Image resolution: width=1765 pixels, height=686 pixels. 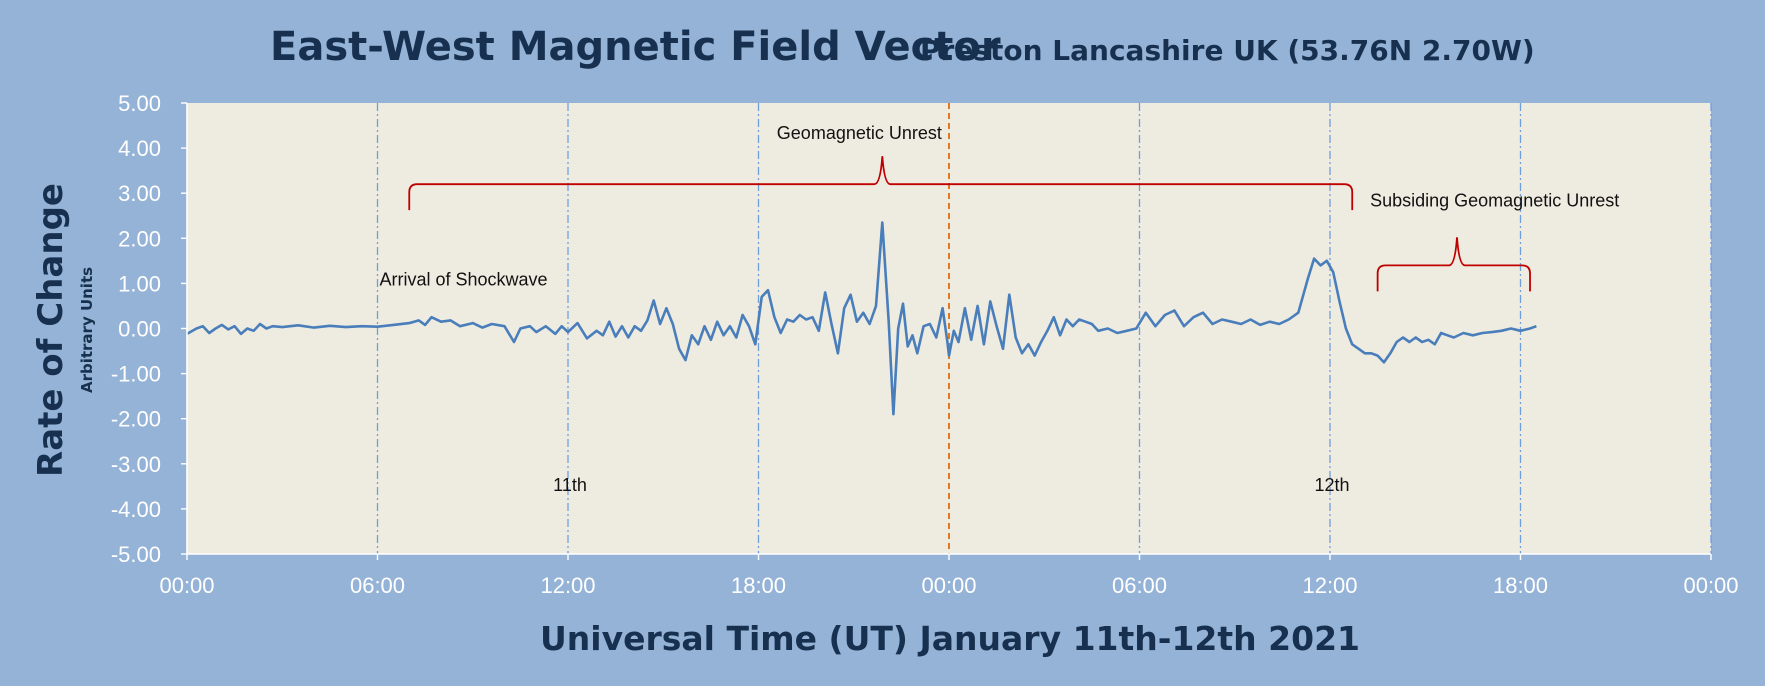 I want to click on y-tick-label: 3.00, so click(x=139, y=193).